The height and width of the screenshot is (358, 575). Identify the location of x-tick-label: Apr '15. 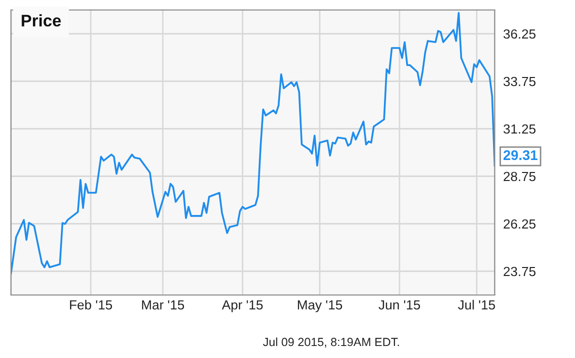
(242, 306).